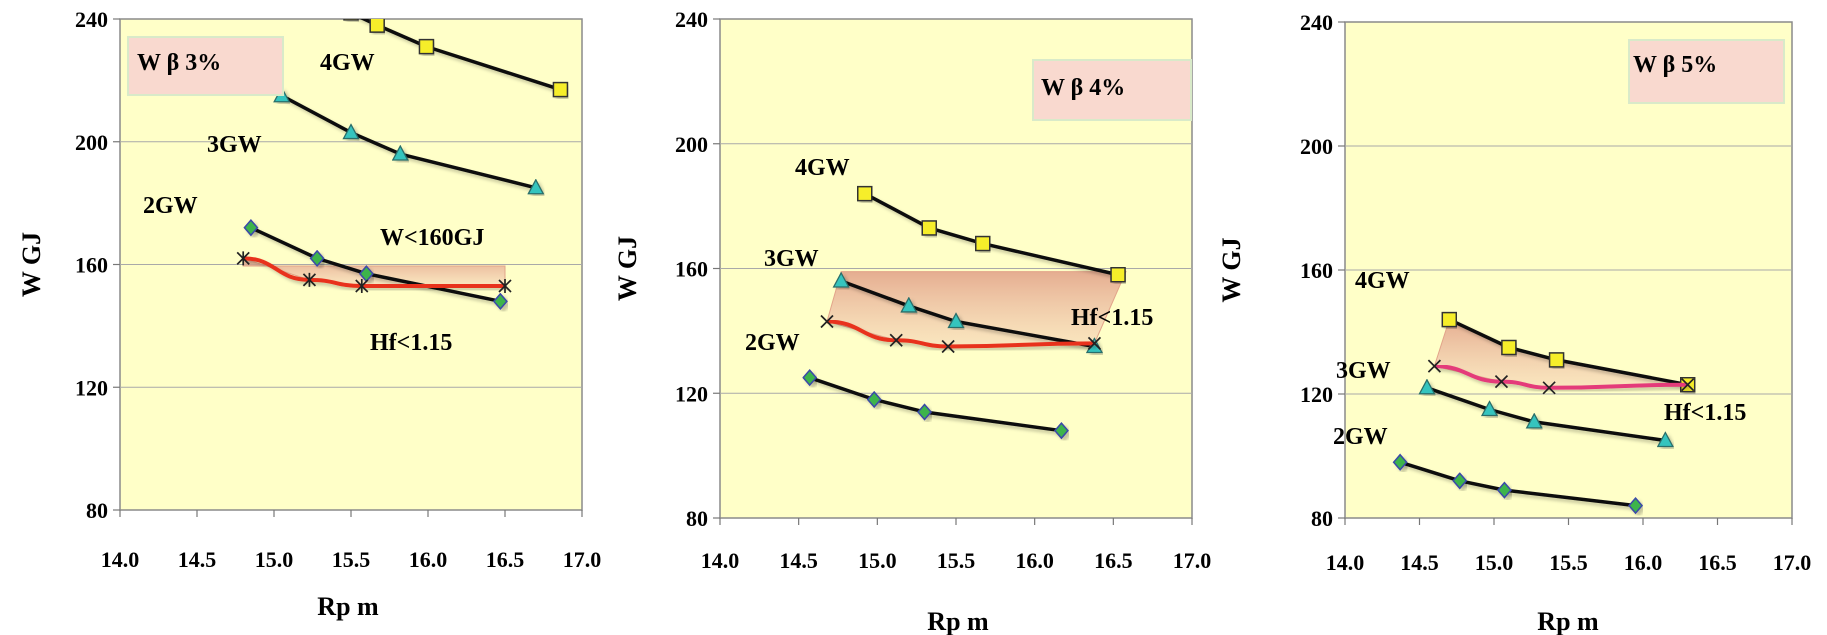 Image resolution: width=1827 pixels, height=635 pixels. What do you see at coordinates (179, 63) in the screenshot?
I see `beta-box-label: W β 3%` at bounding box center [179, 63].